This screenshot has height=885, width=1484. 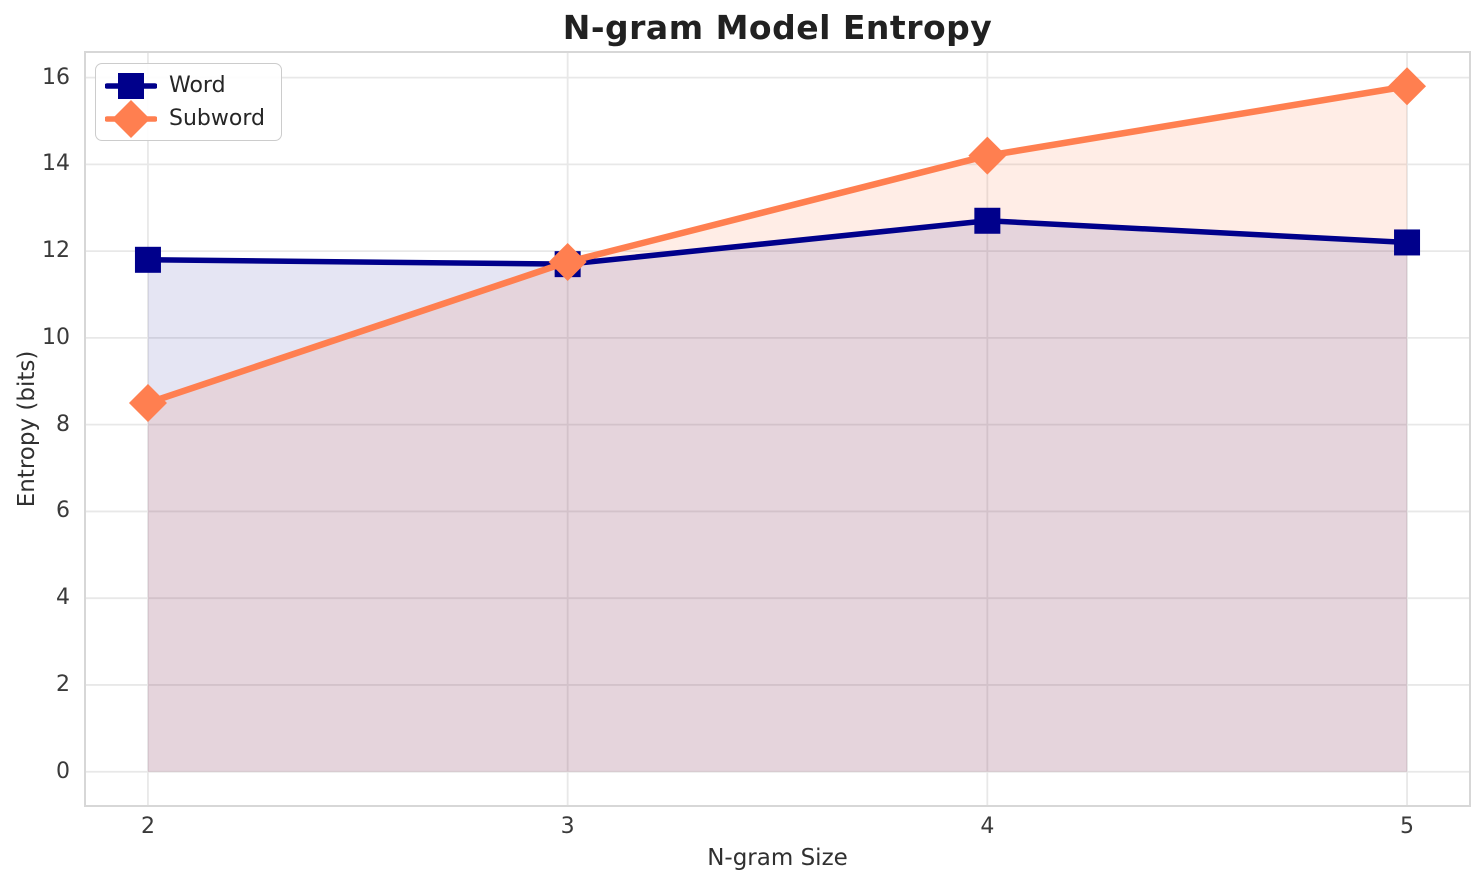 I want to click on legend-marker-diamond-icon, so click(x=131, y=118).